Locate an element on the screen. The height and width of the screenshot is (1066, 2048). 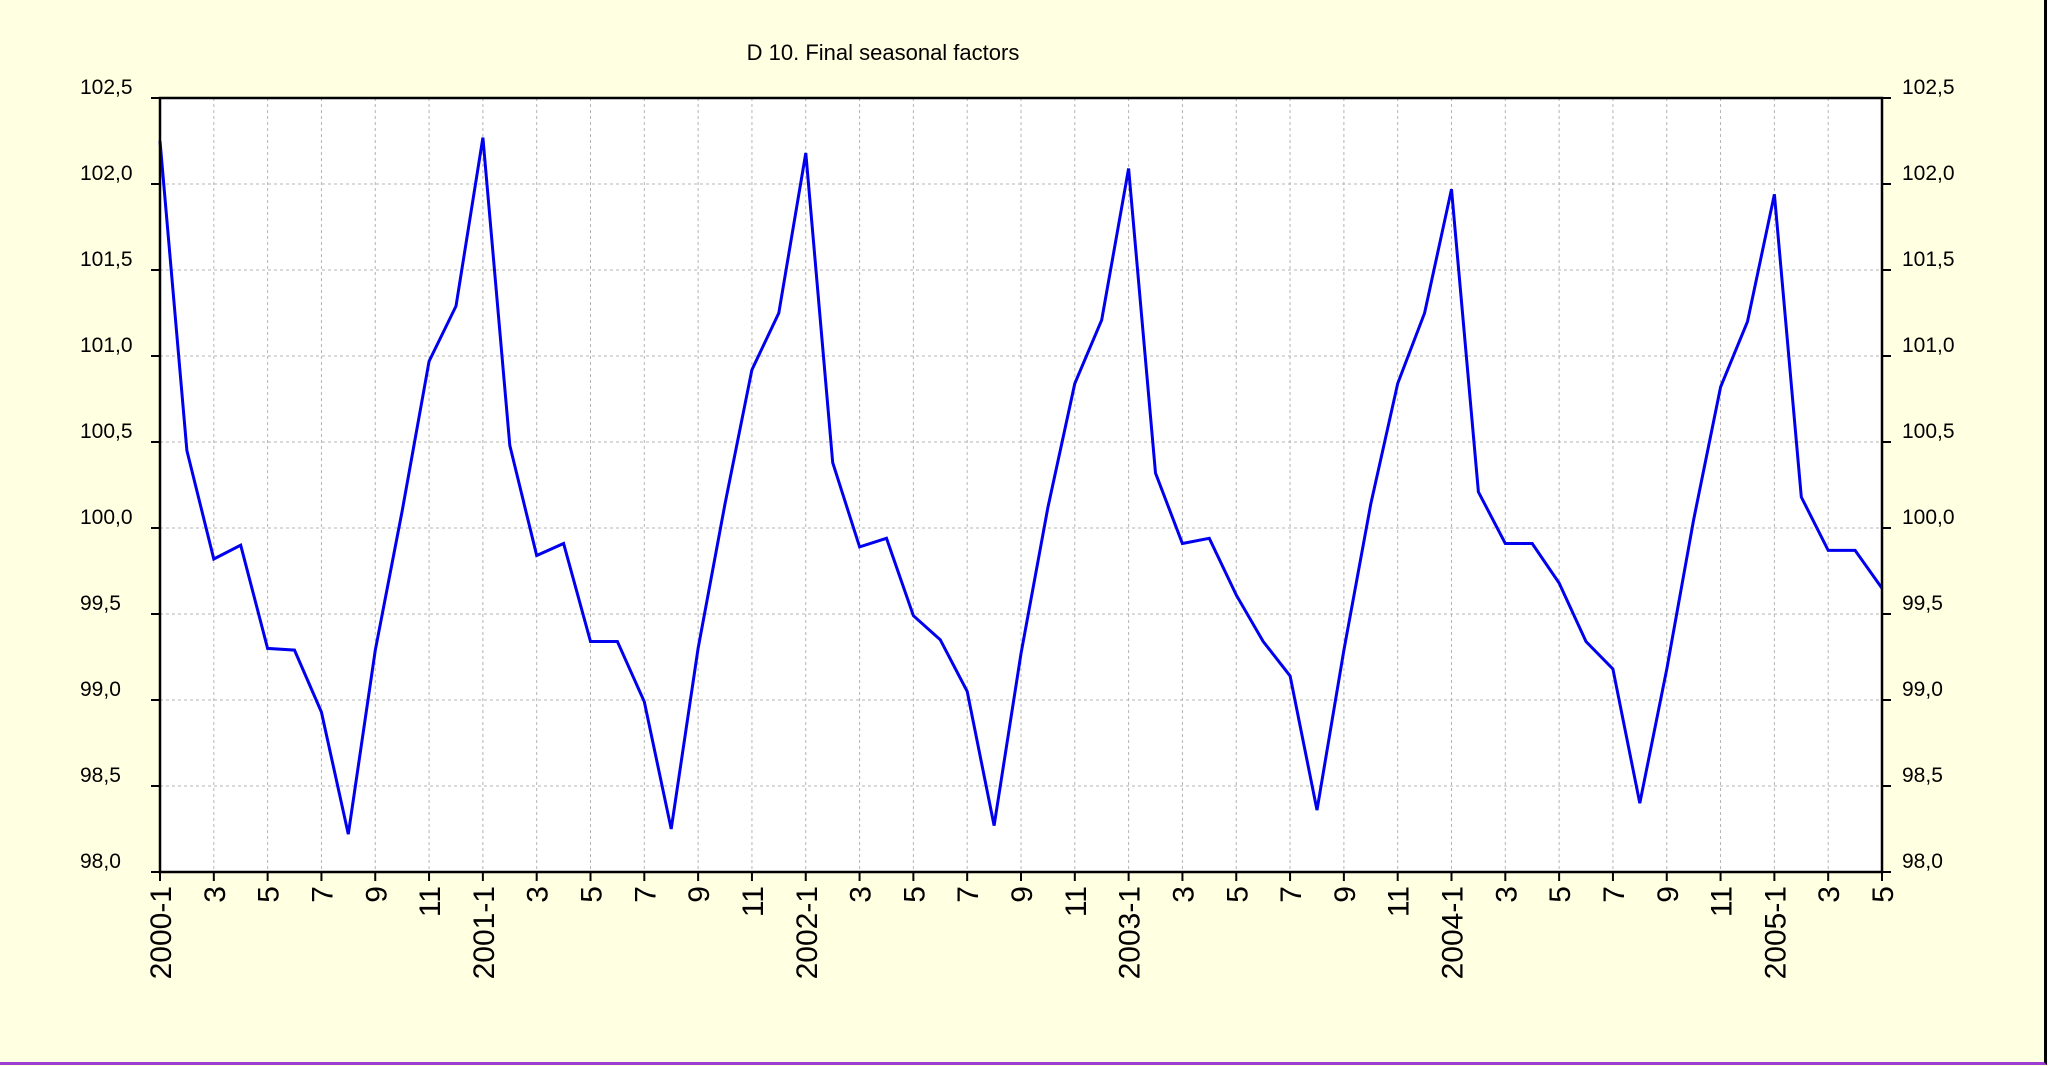
y-tick-label-right: 102,5 is located at coordinates (1928, 87).